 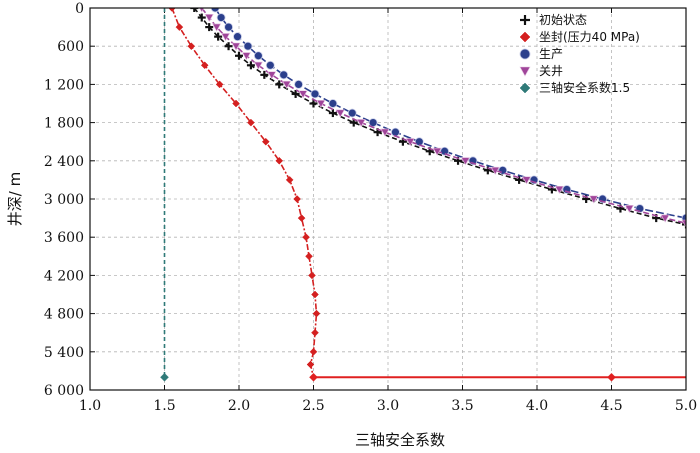 I want to click on y-tick-label: 3 000, so click(x=64, y=200).